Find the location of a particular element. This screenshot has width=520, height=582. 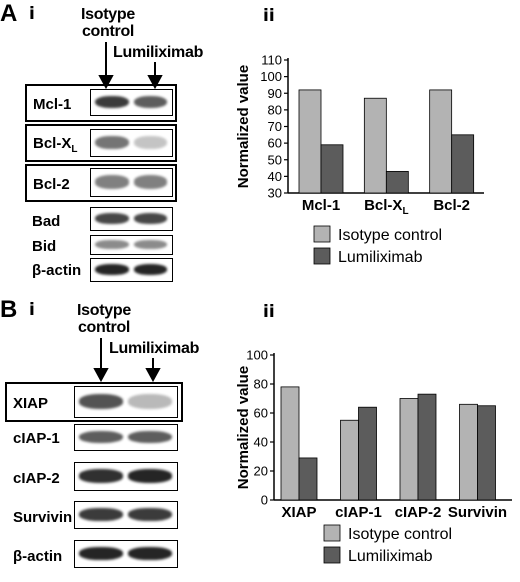

chart-a-ylabel: Normalized value is located at coordinates (243, 126).